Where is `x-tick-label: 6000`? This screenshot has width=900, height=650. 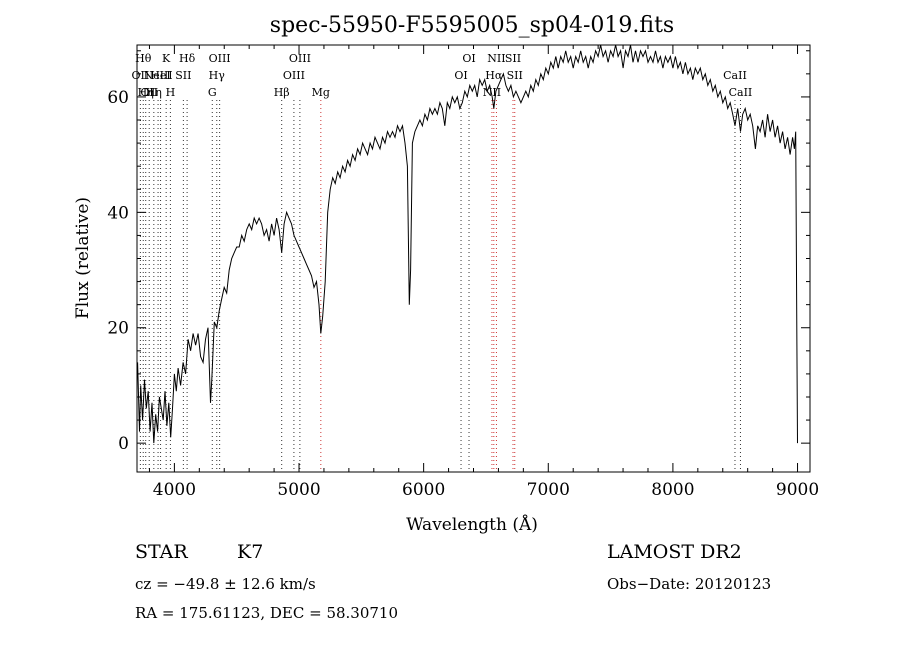 x-tick-label: 6000 is located at coordinates (423, 490).